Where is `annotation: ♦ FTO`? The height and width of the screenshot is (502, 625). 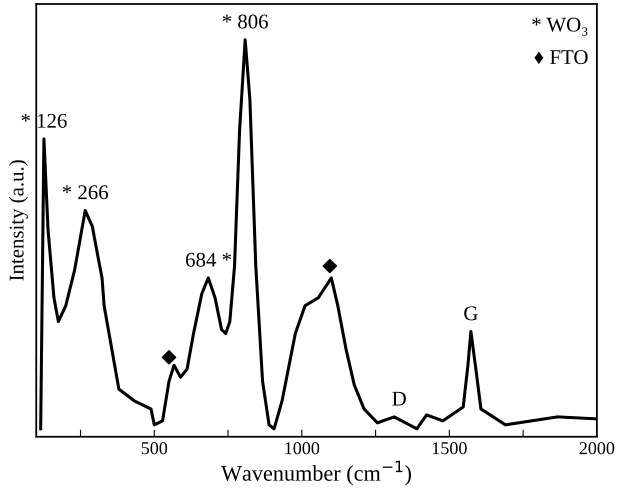
annotation: ♦ FTO is located at coordinates (561, 57).